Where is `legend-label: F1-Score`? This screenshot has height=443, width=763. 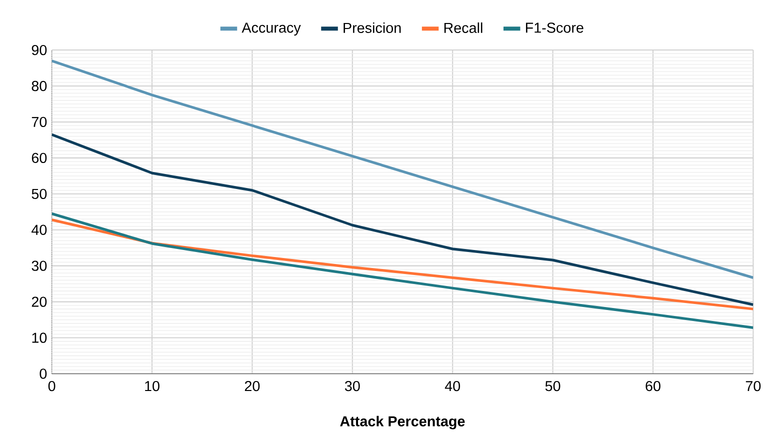 legend-label: F1-Score is located at coordinates (555, 27).